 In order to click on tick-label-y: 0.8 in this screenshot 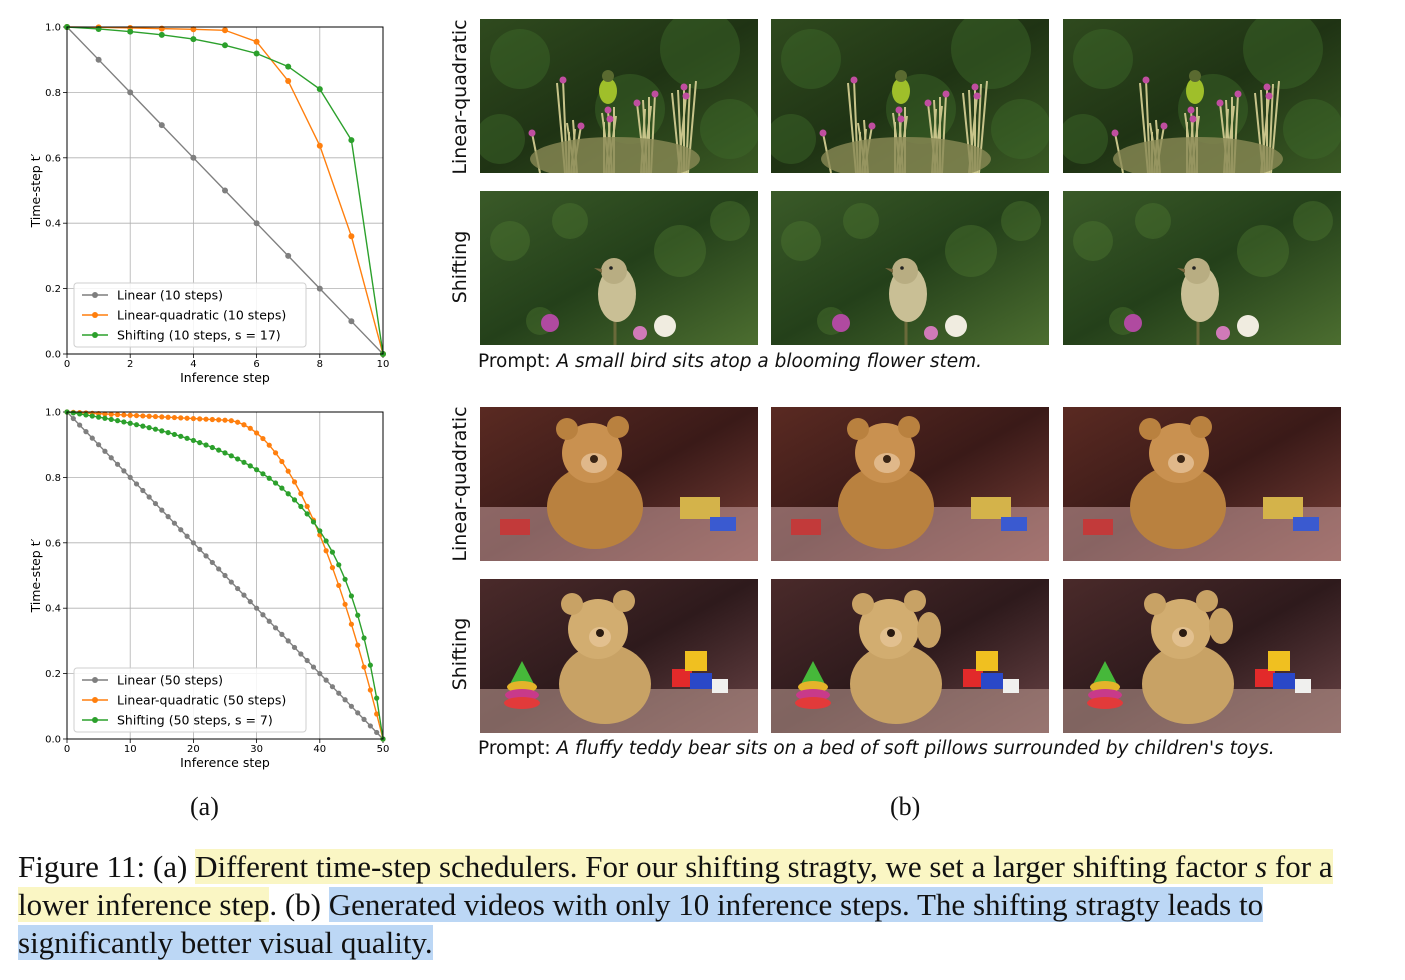, I will do `click(53, 478)`.